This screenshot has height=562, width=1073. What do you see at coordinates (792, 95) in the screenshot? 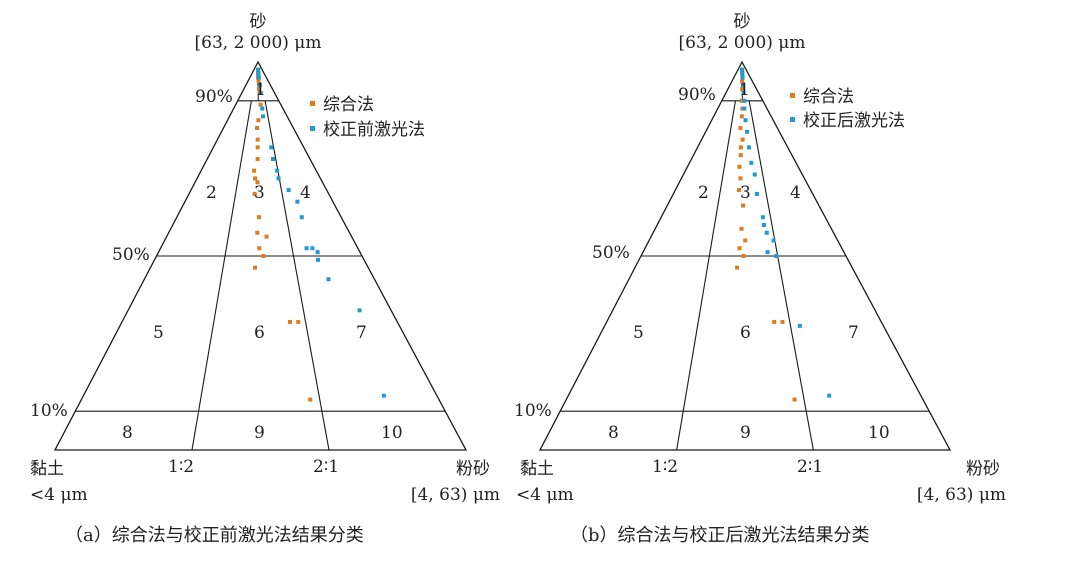
I see `legend-marker-combined` at bounding box center [792, 95].